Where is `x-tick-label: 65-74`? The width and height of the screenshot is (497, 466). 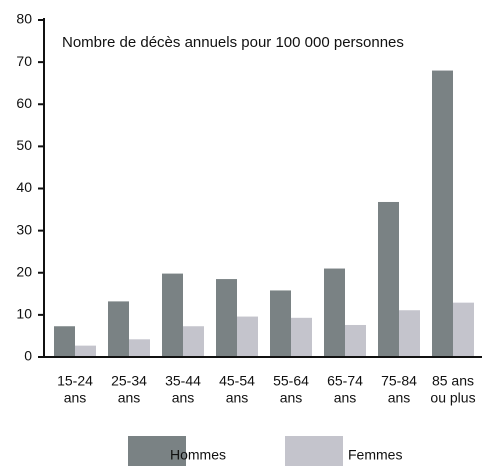
x-tick-label: 65-74 is located at coordinates (345, 381).